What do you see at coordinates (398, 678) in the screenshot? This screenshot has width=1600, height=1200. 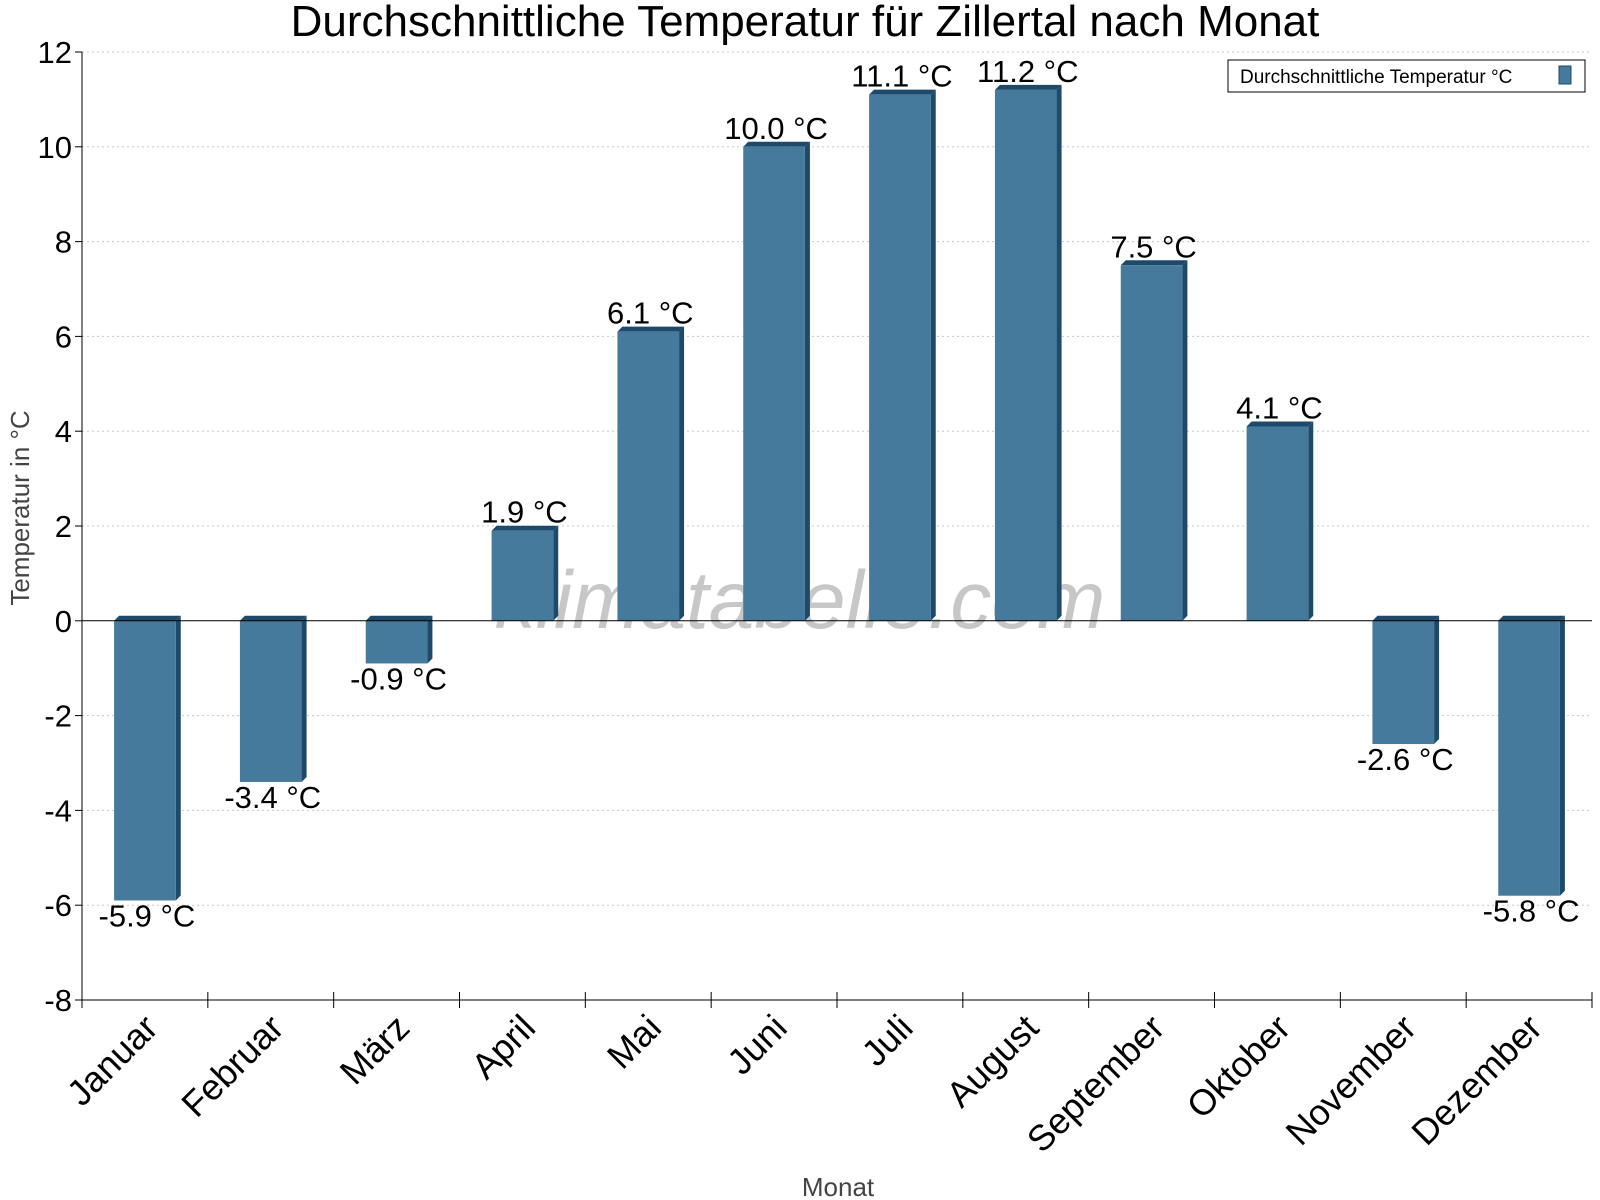 I see `data-label: -0.9 °C` at bounding box center [398, 678].